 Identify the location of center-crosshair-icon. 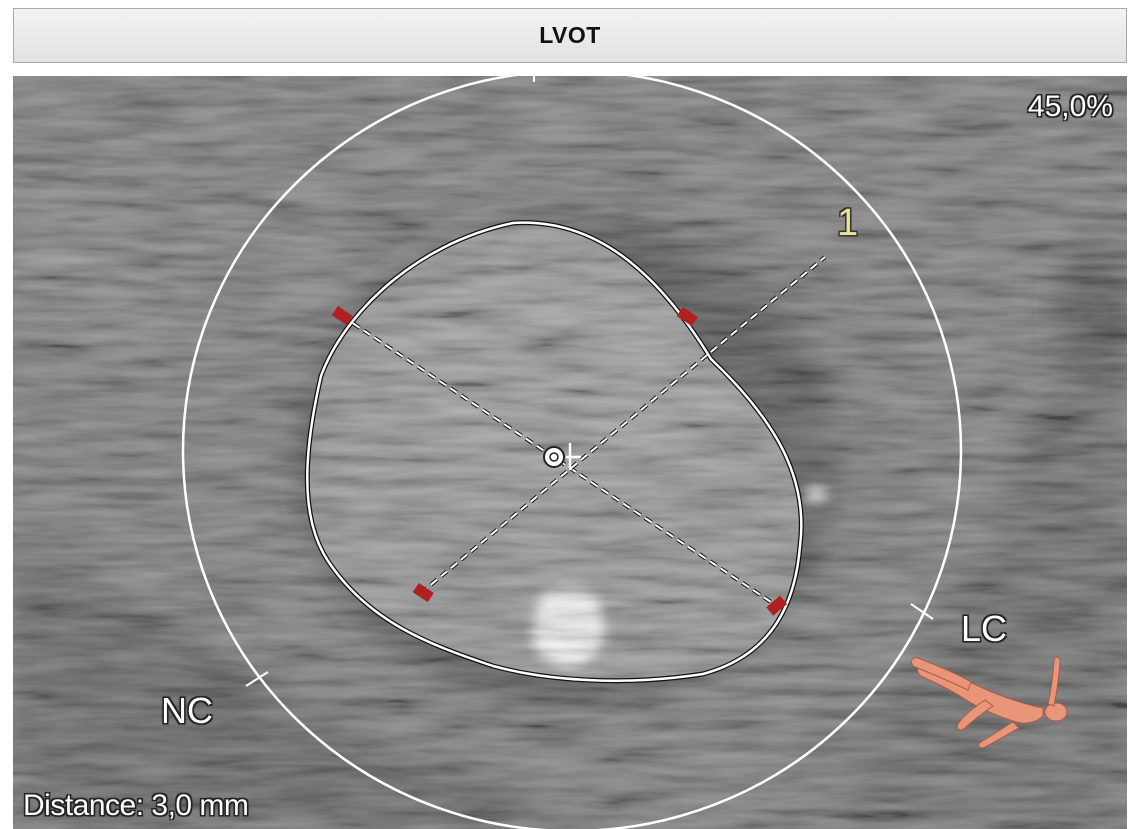
(562, 456).